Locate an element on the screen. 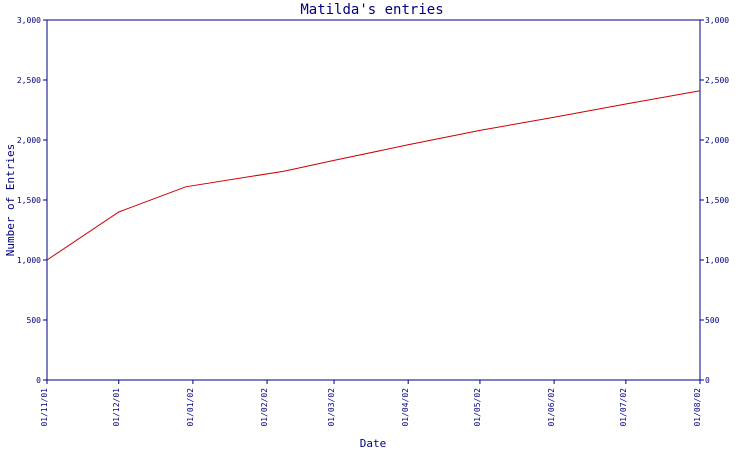  y-tick-label-right: 2,000 is located at coordinates (717, 140).